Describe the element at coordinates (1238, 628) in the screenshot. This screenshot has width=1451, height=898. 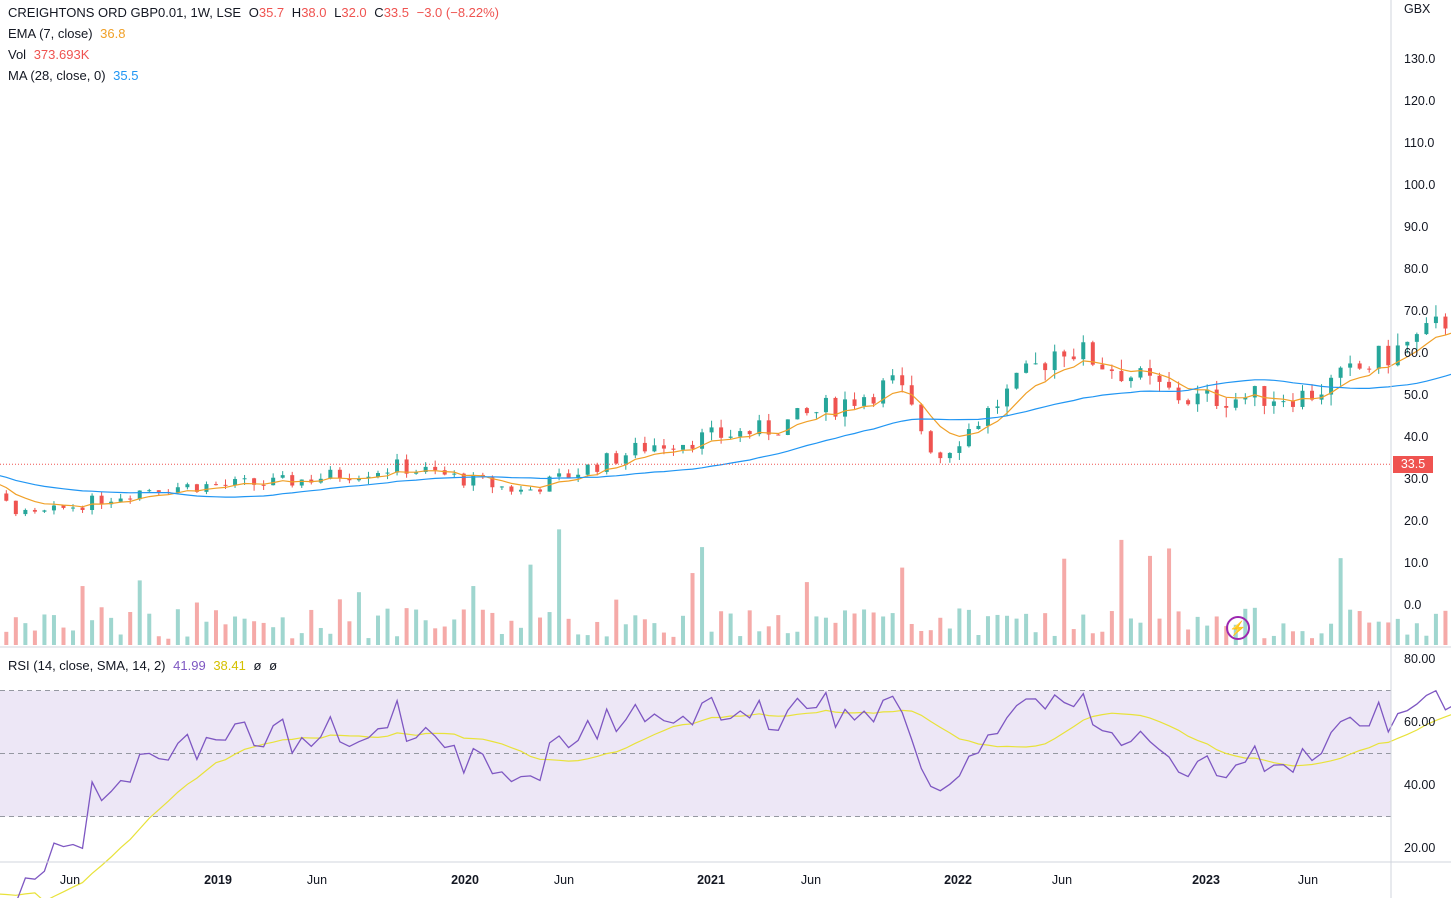
I see `lightning-icon: ⚡` at that location.